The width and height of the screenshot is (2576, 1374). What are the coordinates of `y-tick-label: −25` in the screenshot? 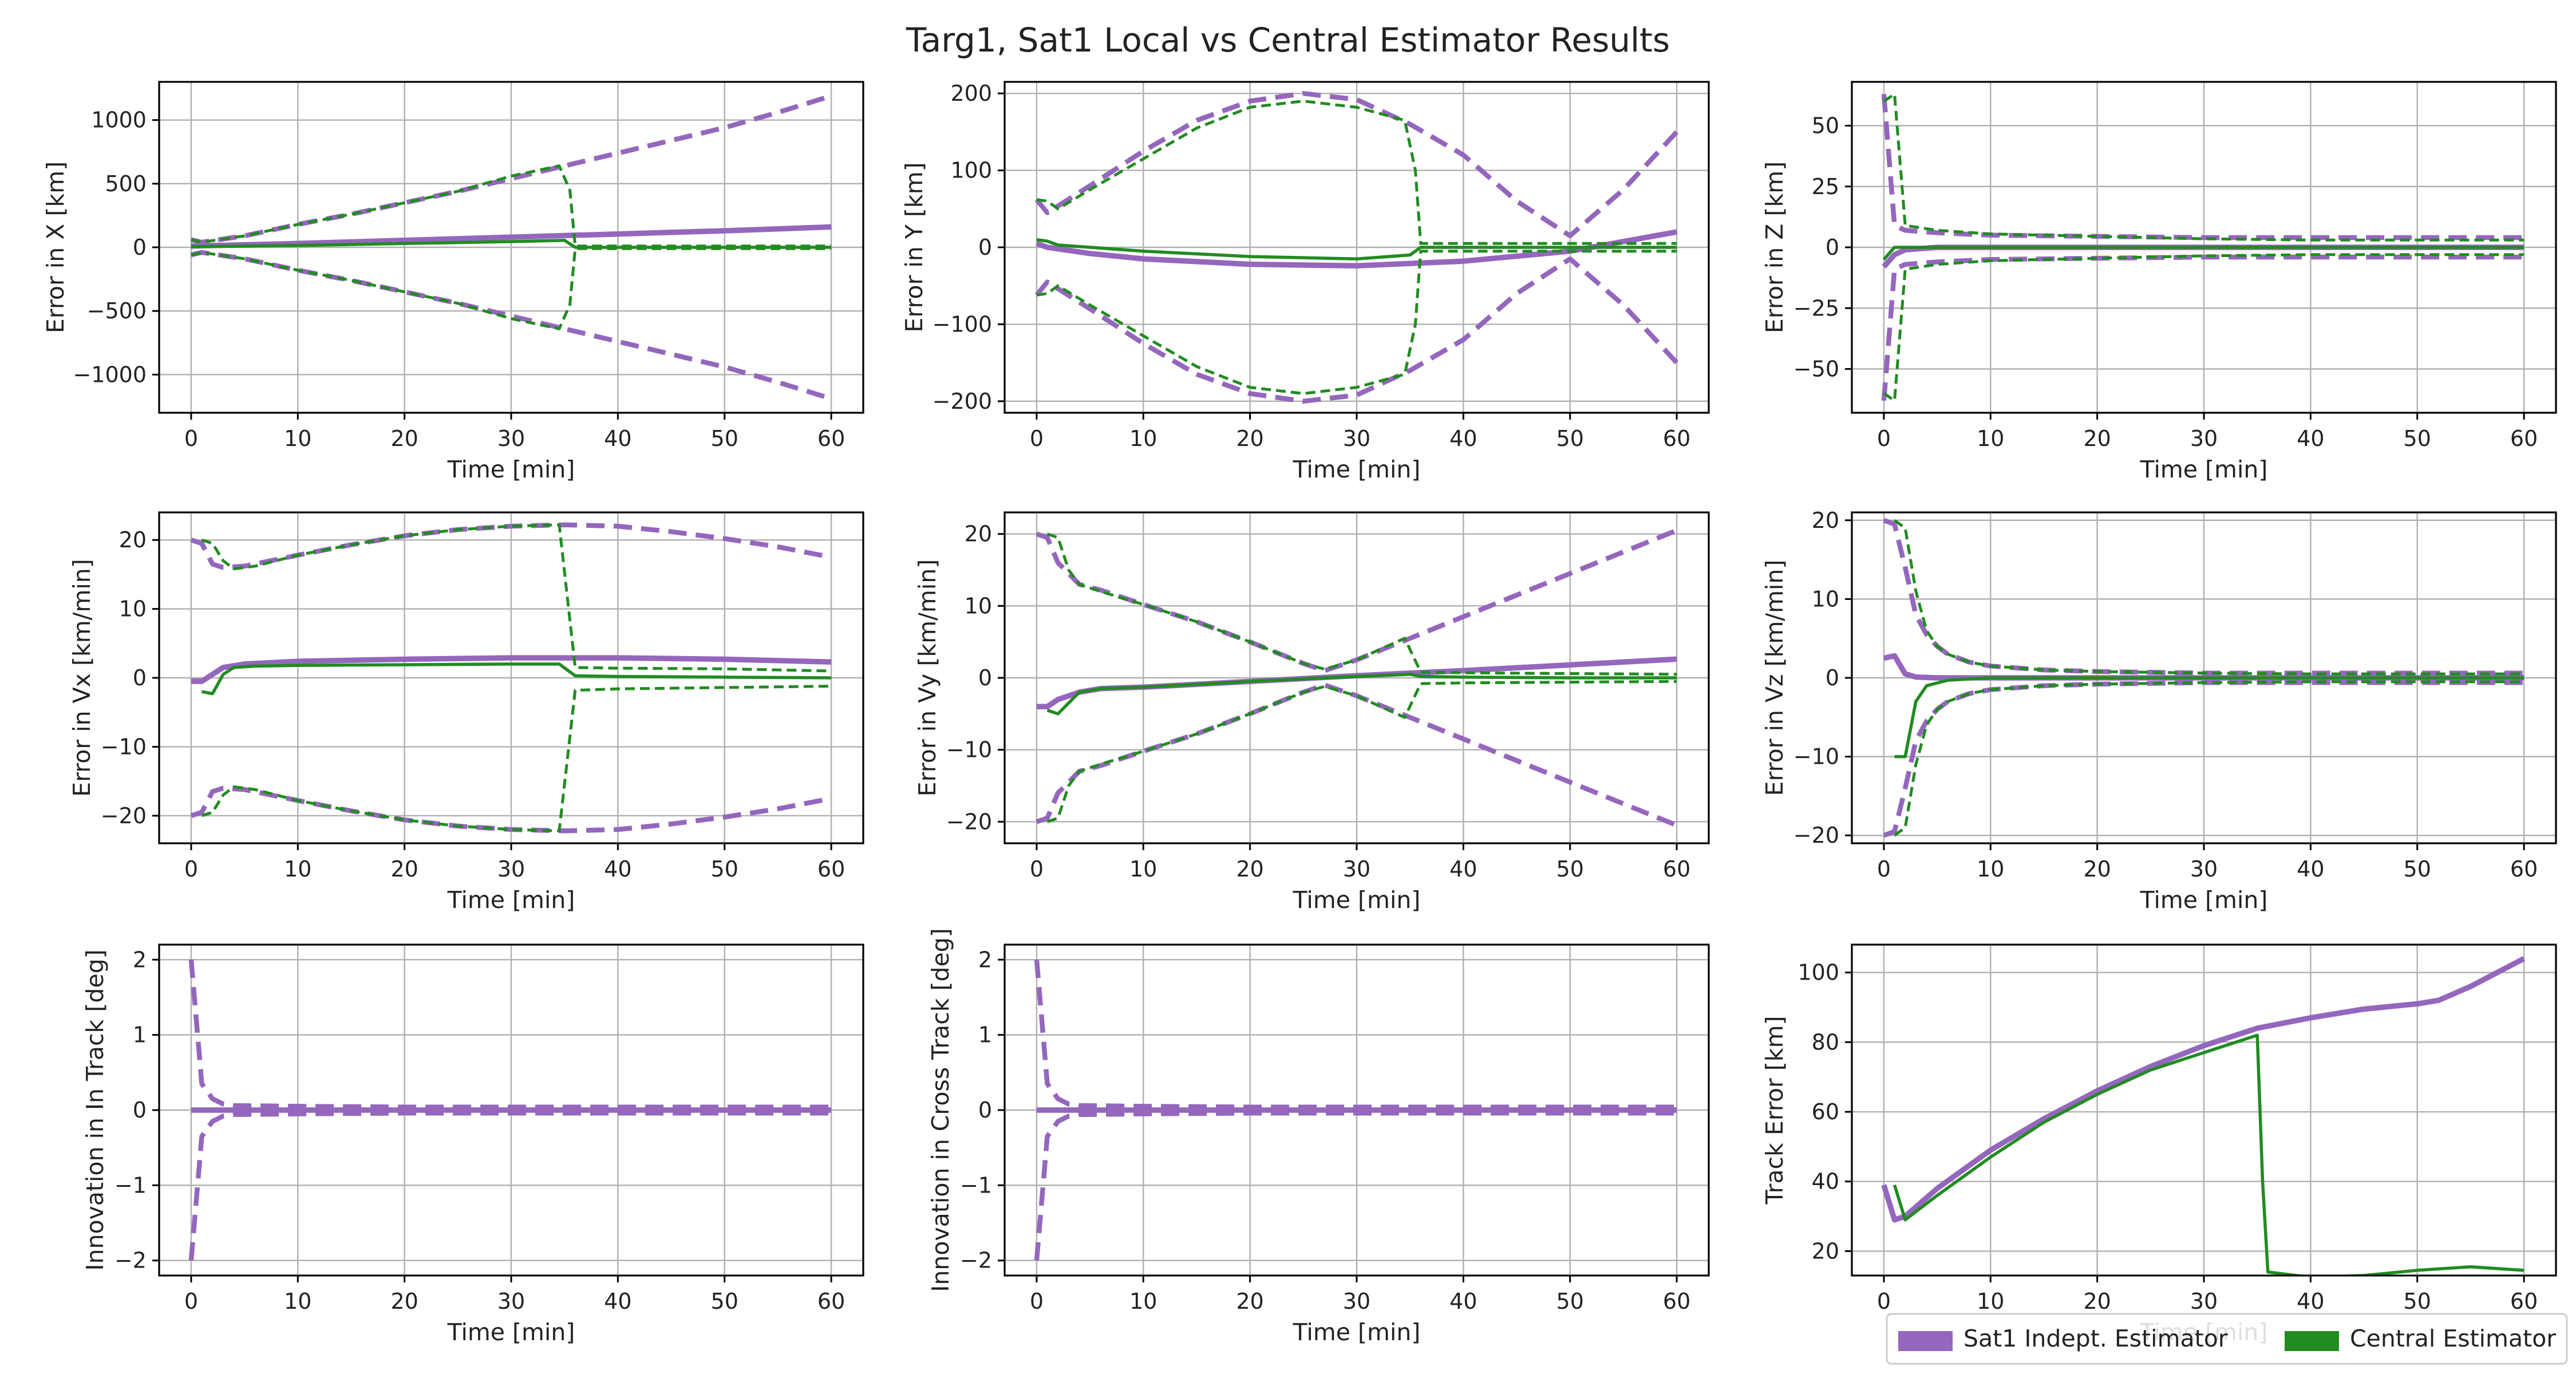 It's located at (1816, 308).